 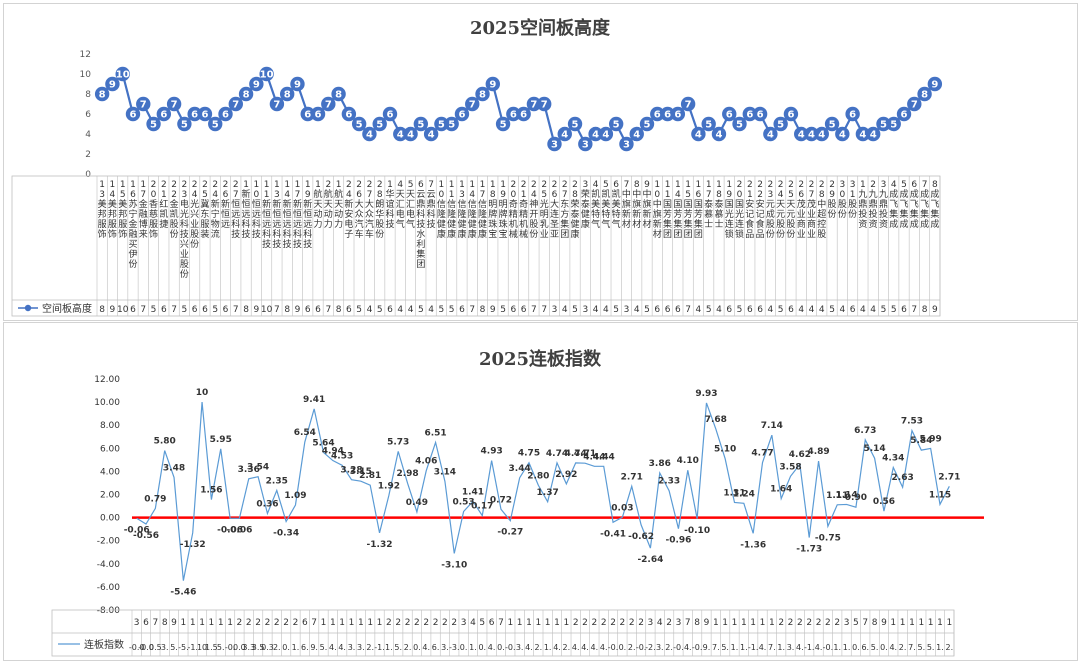 What do you see at coordinates (426, 462) in the screenshot?
I see `data-label: 4.06` at bounding box center [426, 462].